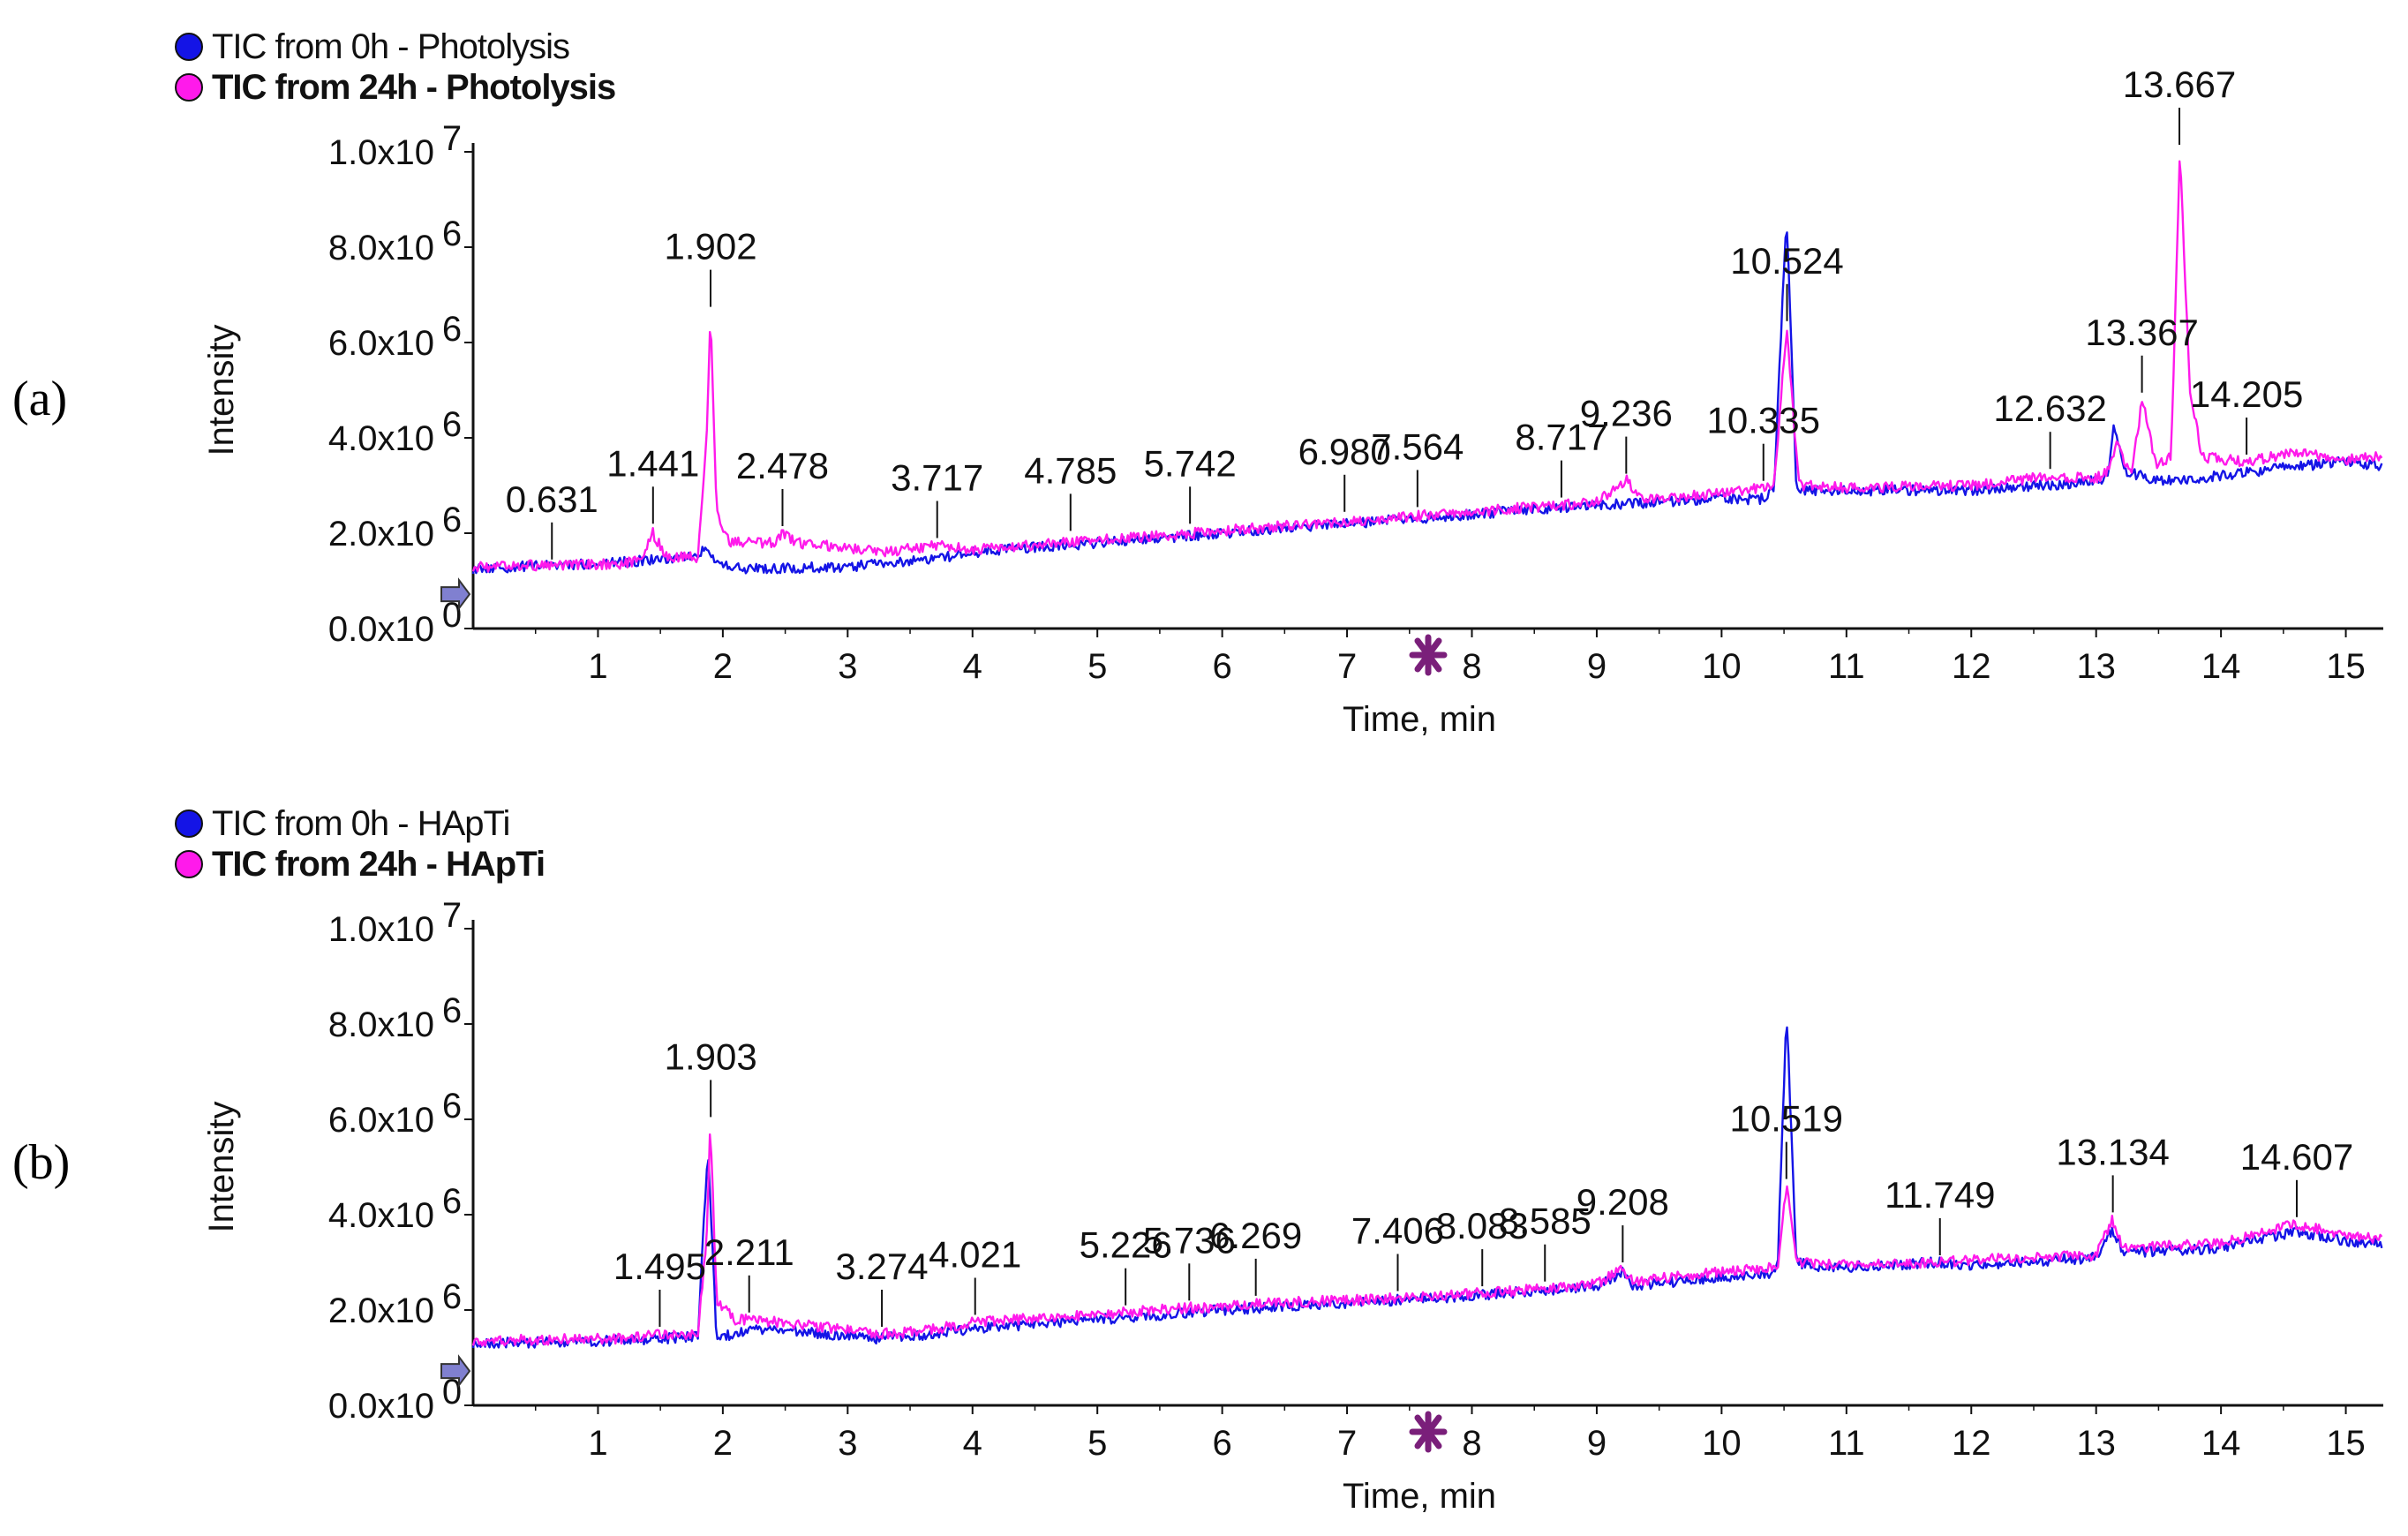 The height and width of the screenshot is (1536, 2408). I want to click on panel-label: (b), so click(41, 1162).